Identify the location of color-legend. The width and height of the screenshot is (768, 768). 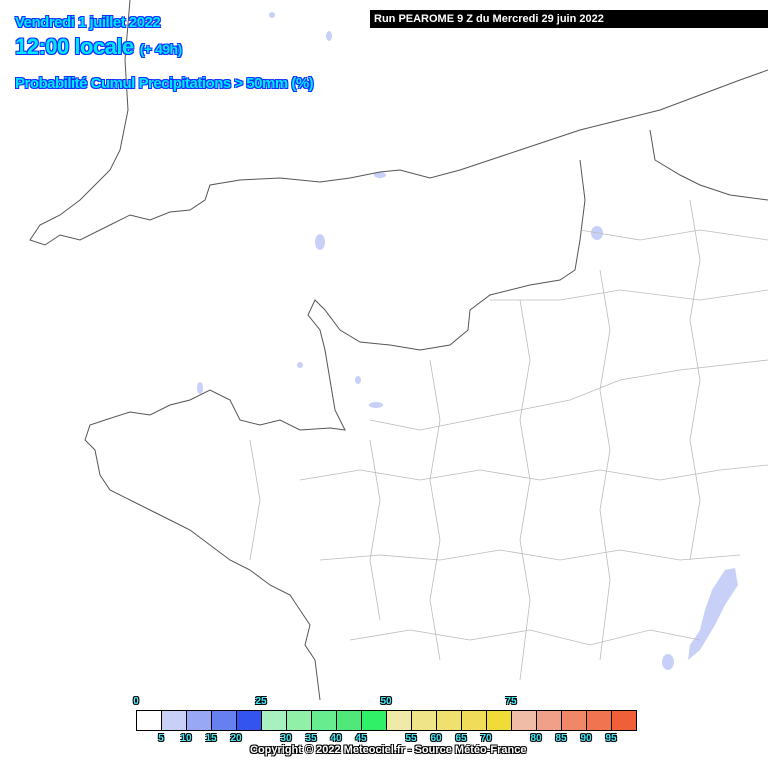
(386, 720).